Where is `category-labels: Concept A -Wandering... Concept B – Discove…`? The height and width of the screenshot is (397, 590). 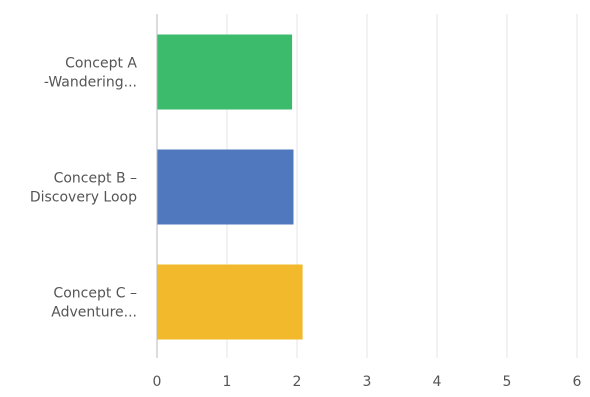
category-labels: Concept A -Wandering... Concept B – Discove… is located at coordinates (84, 188).